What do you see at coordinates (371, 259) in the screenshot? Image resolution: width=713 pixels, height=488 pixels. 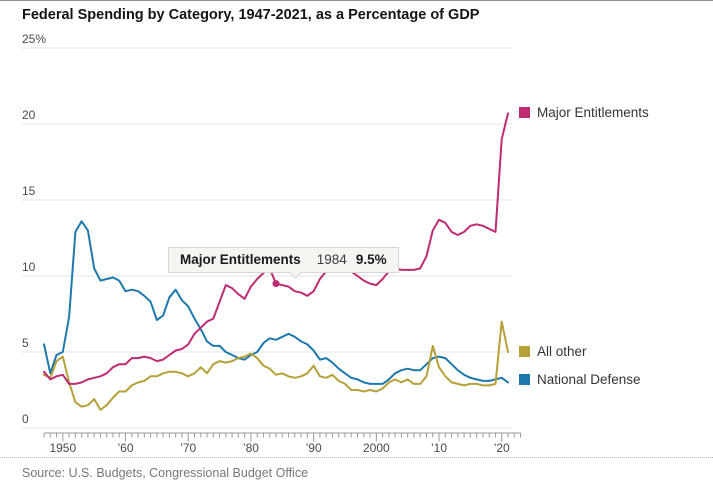 I see `tooltip-value: 9.5%` at bounding box center [371, 259].